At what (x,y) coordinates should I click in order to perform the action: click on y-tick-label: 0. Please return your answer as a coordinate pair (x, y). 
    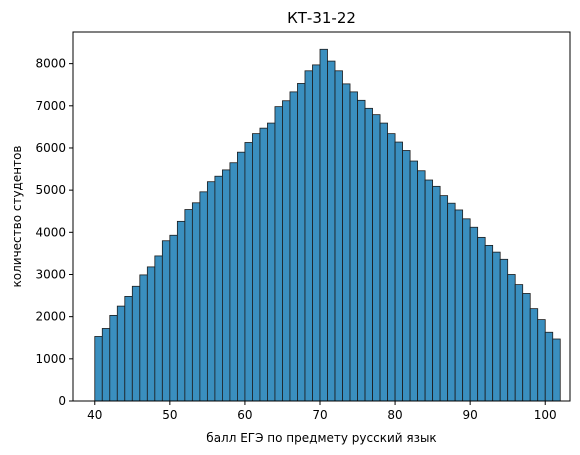
    Looking at the image, I should click on (62, 401).